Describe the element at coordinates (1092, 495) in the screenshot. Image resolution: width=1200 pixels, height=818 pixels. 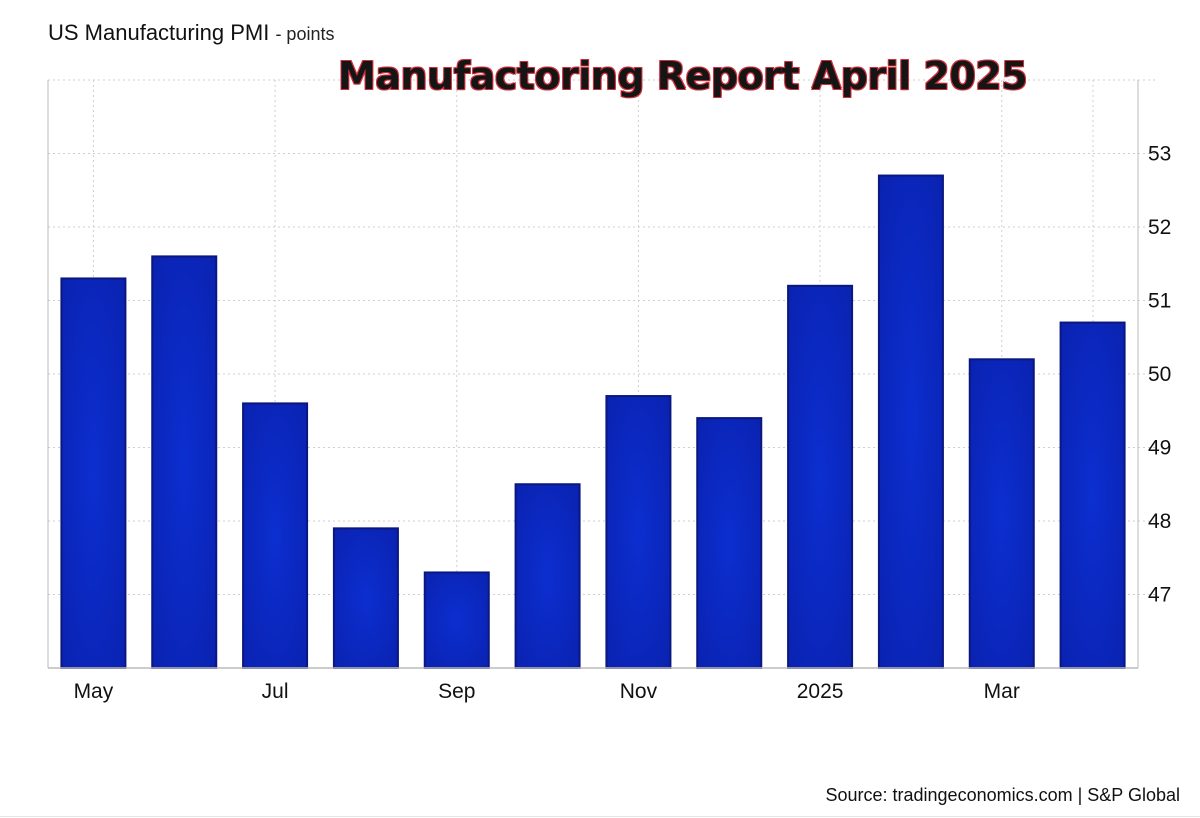
I see `bar-apr` at that location.